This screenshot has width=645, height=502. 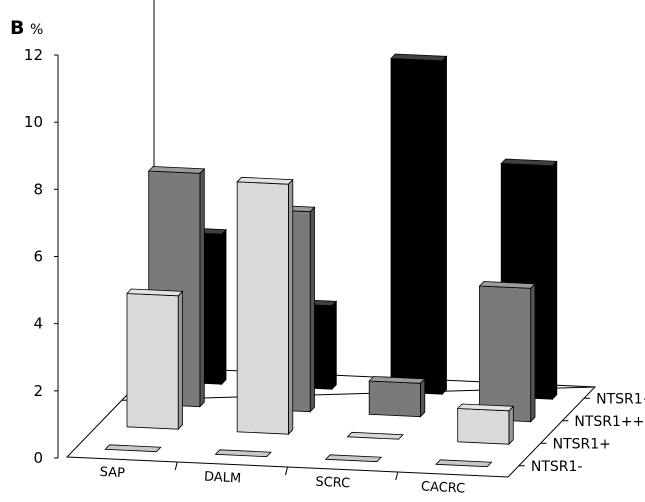 I want to click on y-tick-label: 10, so click(x=33, y=122).